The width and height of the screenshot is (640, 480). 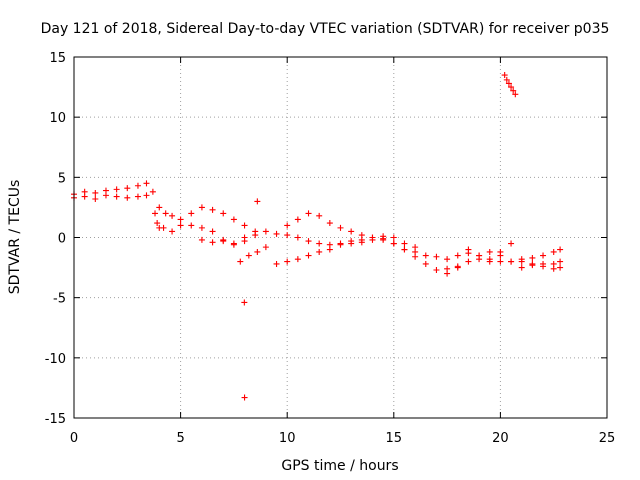 What do you see at coordinates (55, 239) in the screenshot?
I see `y-tick-labels: 15 10 5 0 -5 -10 -15` at bounding box center [55, 239].